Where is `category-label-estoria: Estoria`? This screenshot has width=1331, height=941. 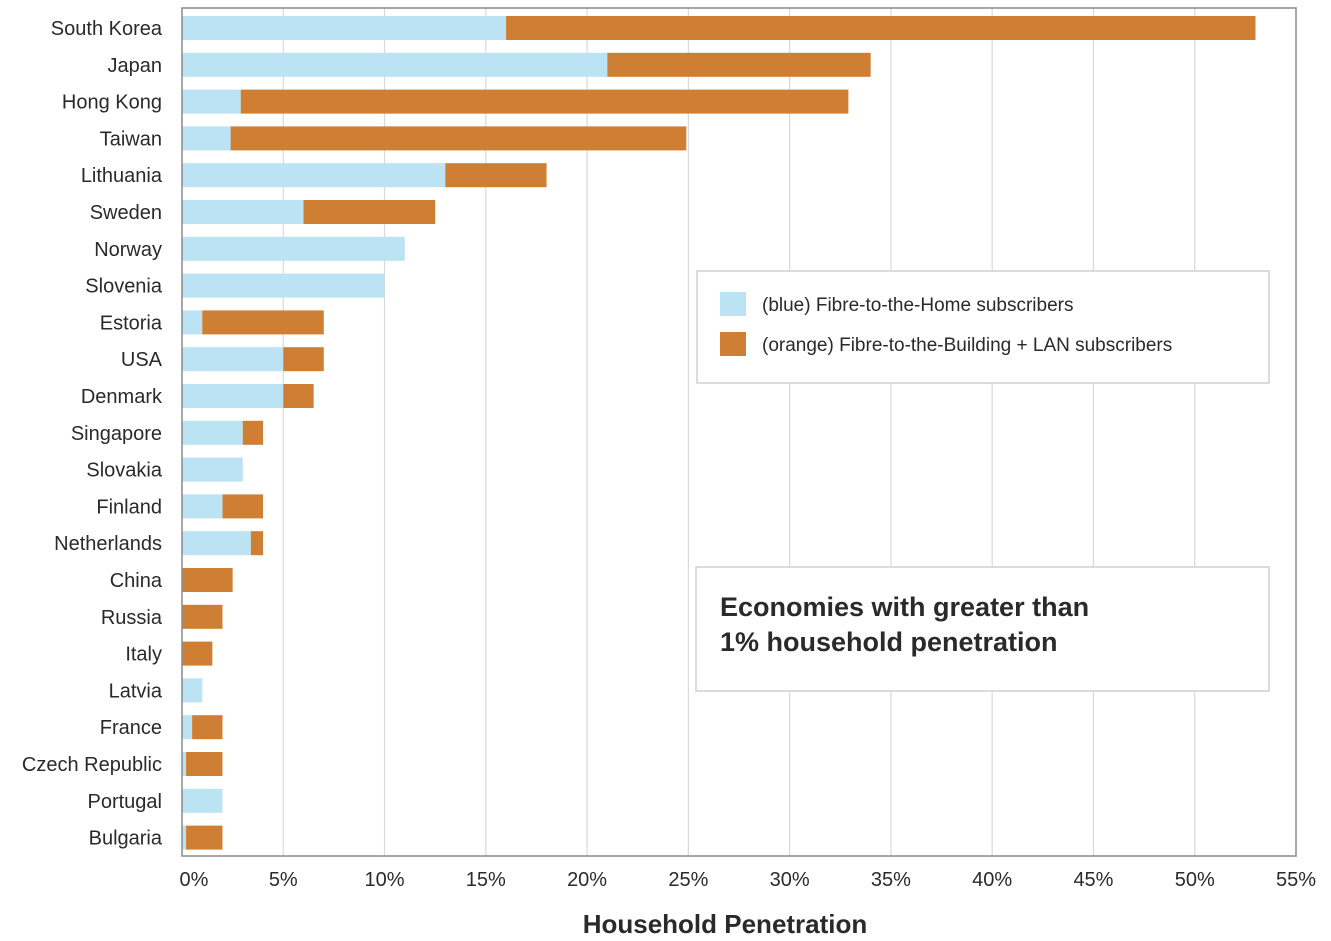
category-label-estoria: Estoria is located at coordinates (131, 323).